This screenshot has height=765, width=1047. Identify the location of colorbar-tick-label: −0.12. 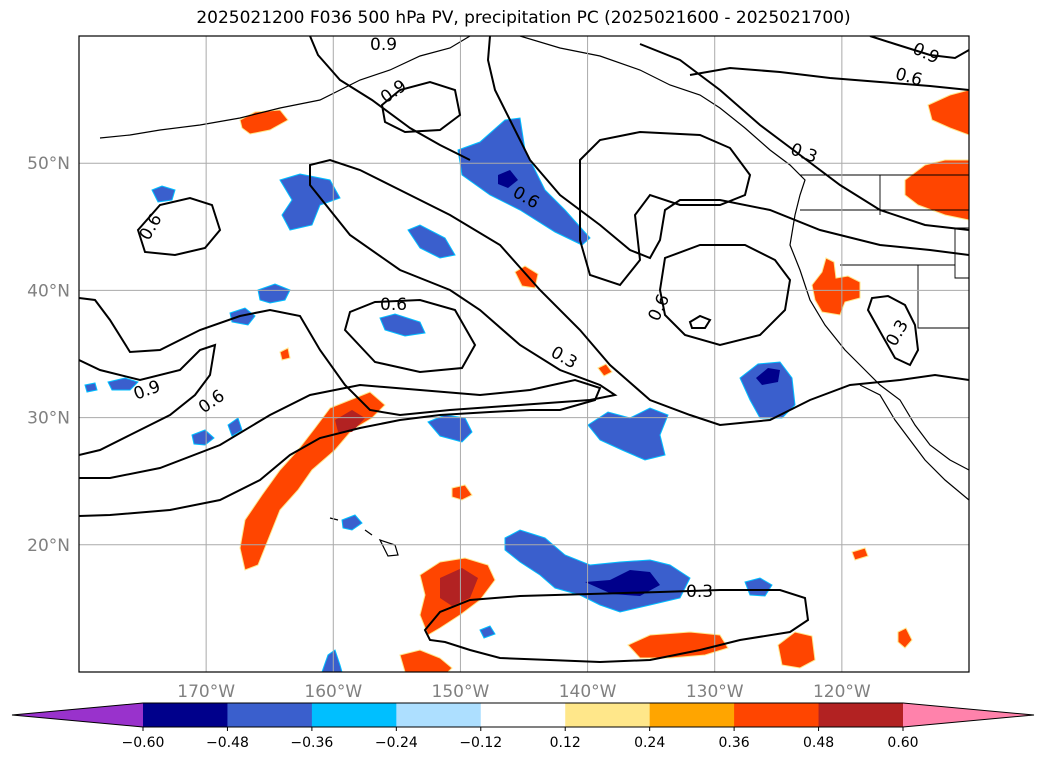
(480, 743).